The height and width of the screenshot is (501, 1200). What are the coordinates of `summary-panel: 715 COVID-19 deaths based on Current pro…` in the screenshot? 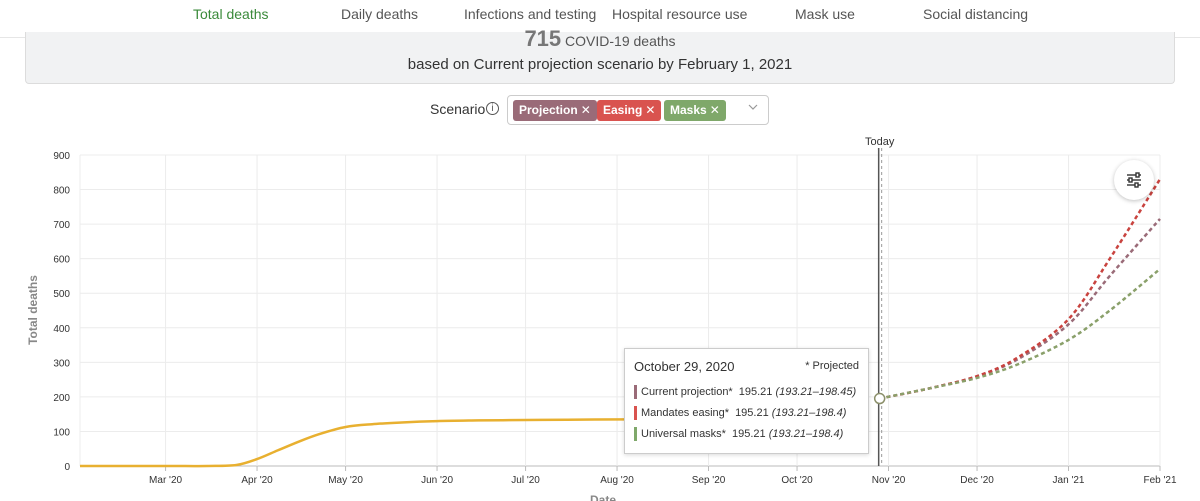 It's located at (600, 55).